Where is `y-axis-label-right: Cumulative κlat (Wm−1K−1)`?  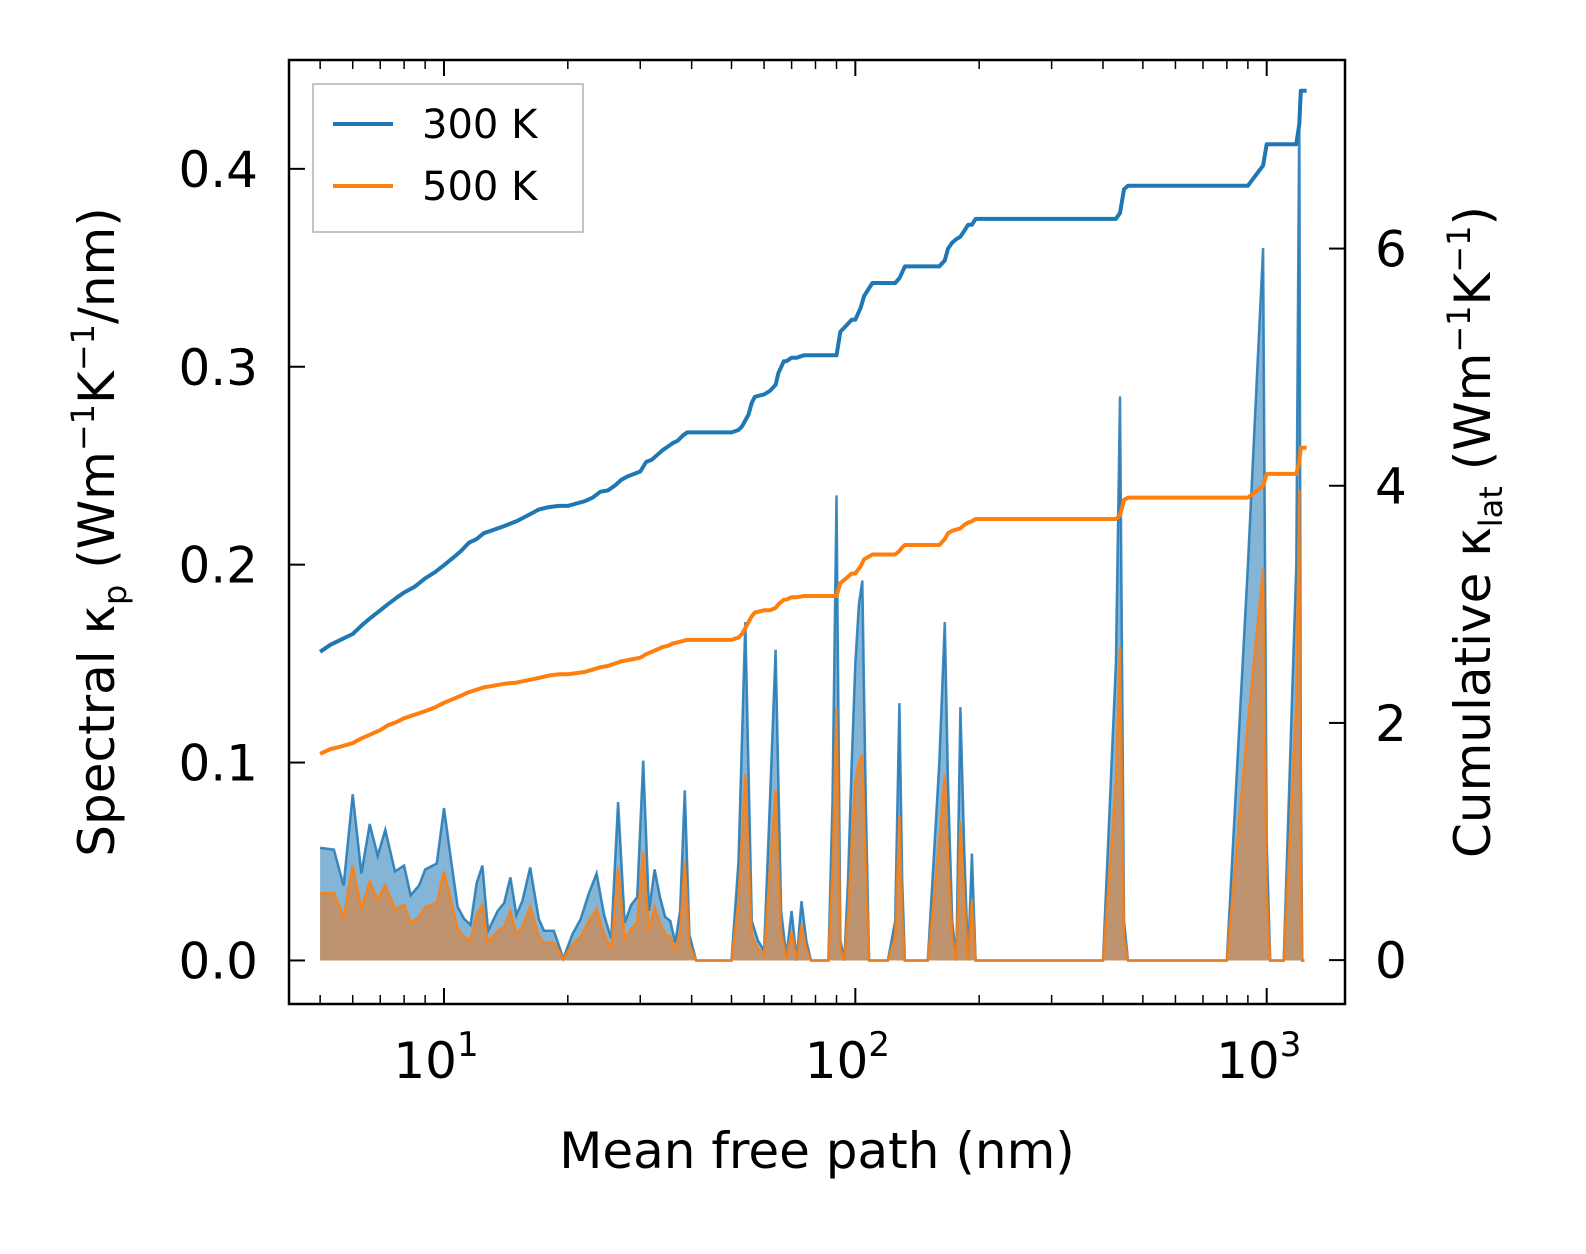 y-axis-label-right: Cumulative κlat (Wm−1K−1) is located at coordinates (1475, 532).